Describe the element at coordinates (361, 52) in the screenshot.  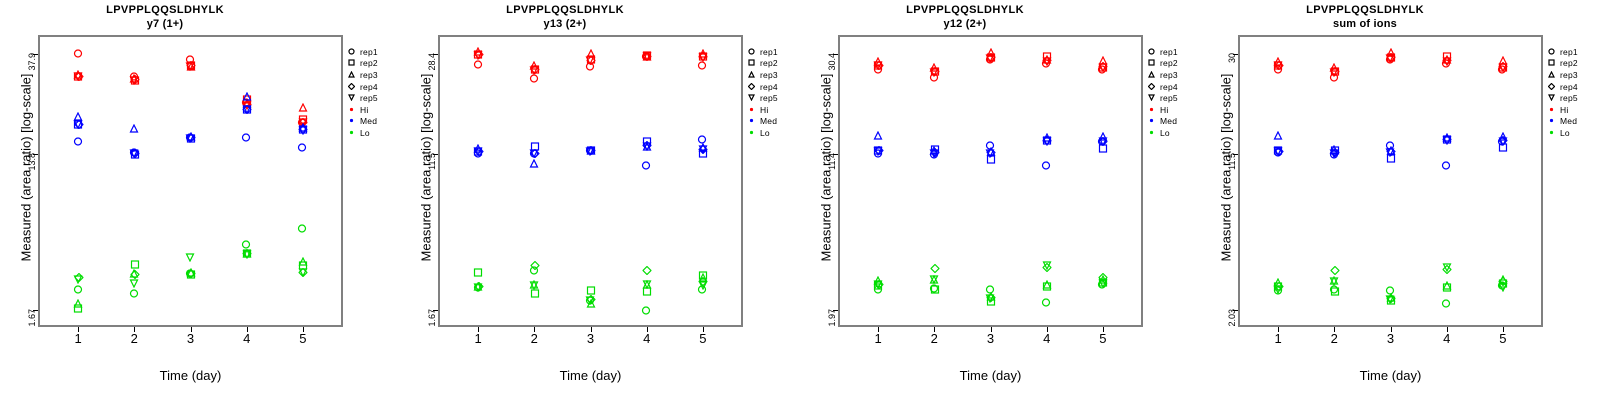
I see `legend-item: rep1` at that location.